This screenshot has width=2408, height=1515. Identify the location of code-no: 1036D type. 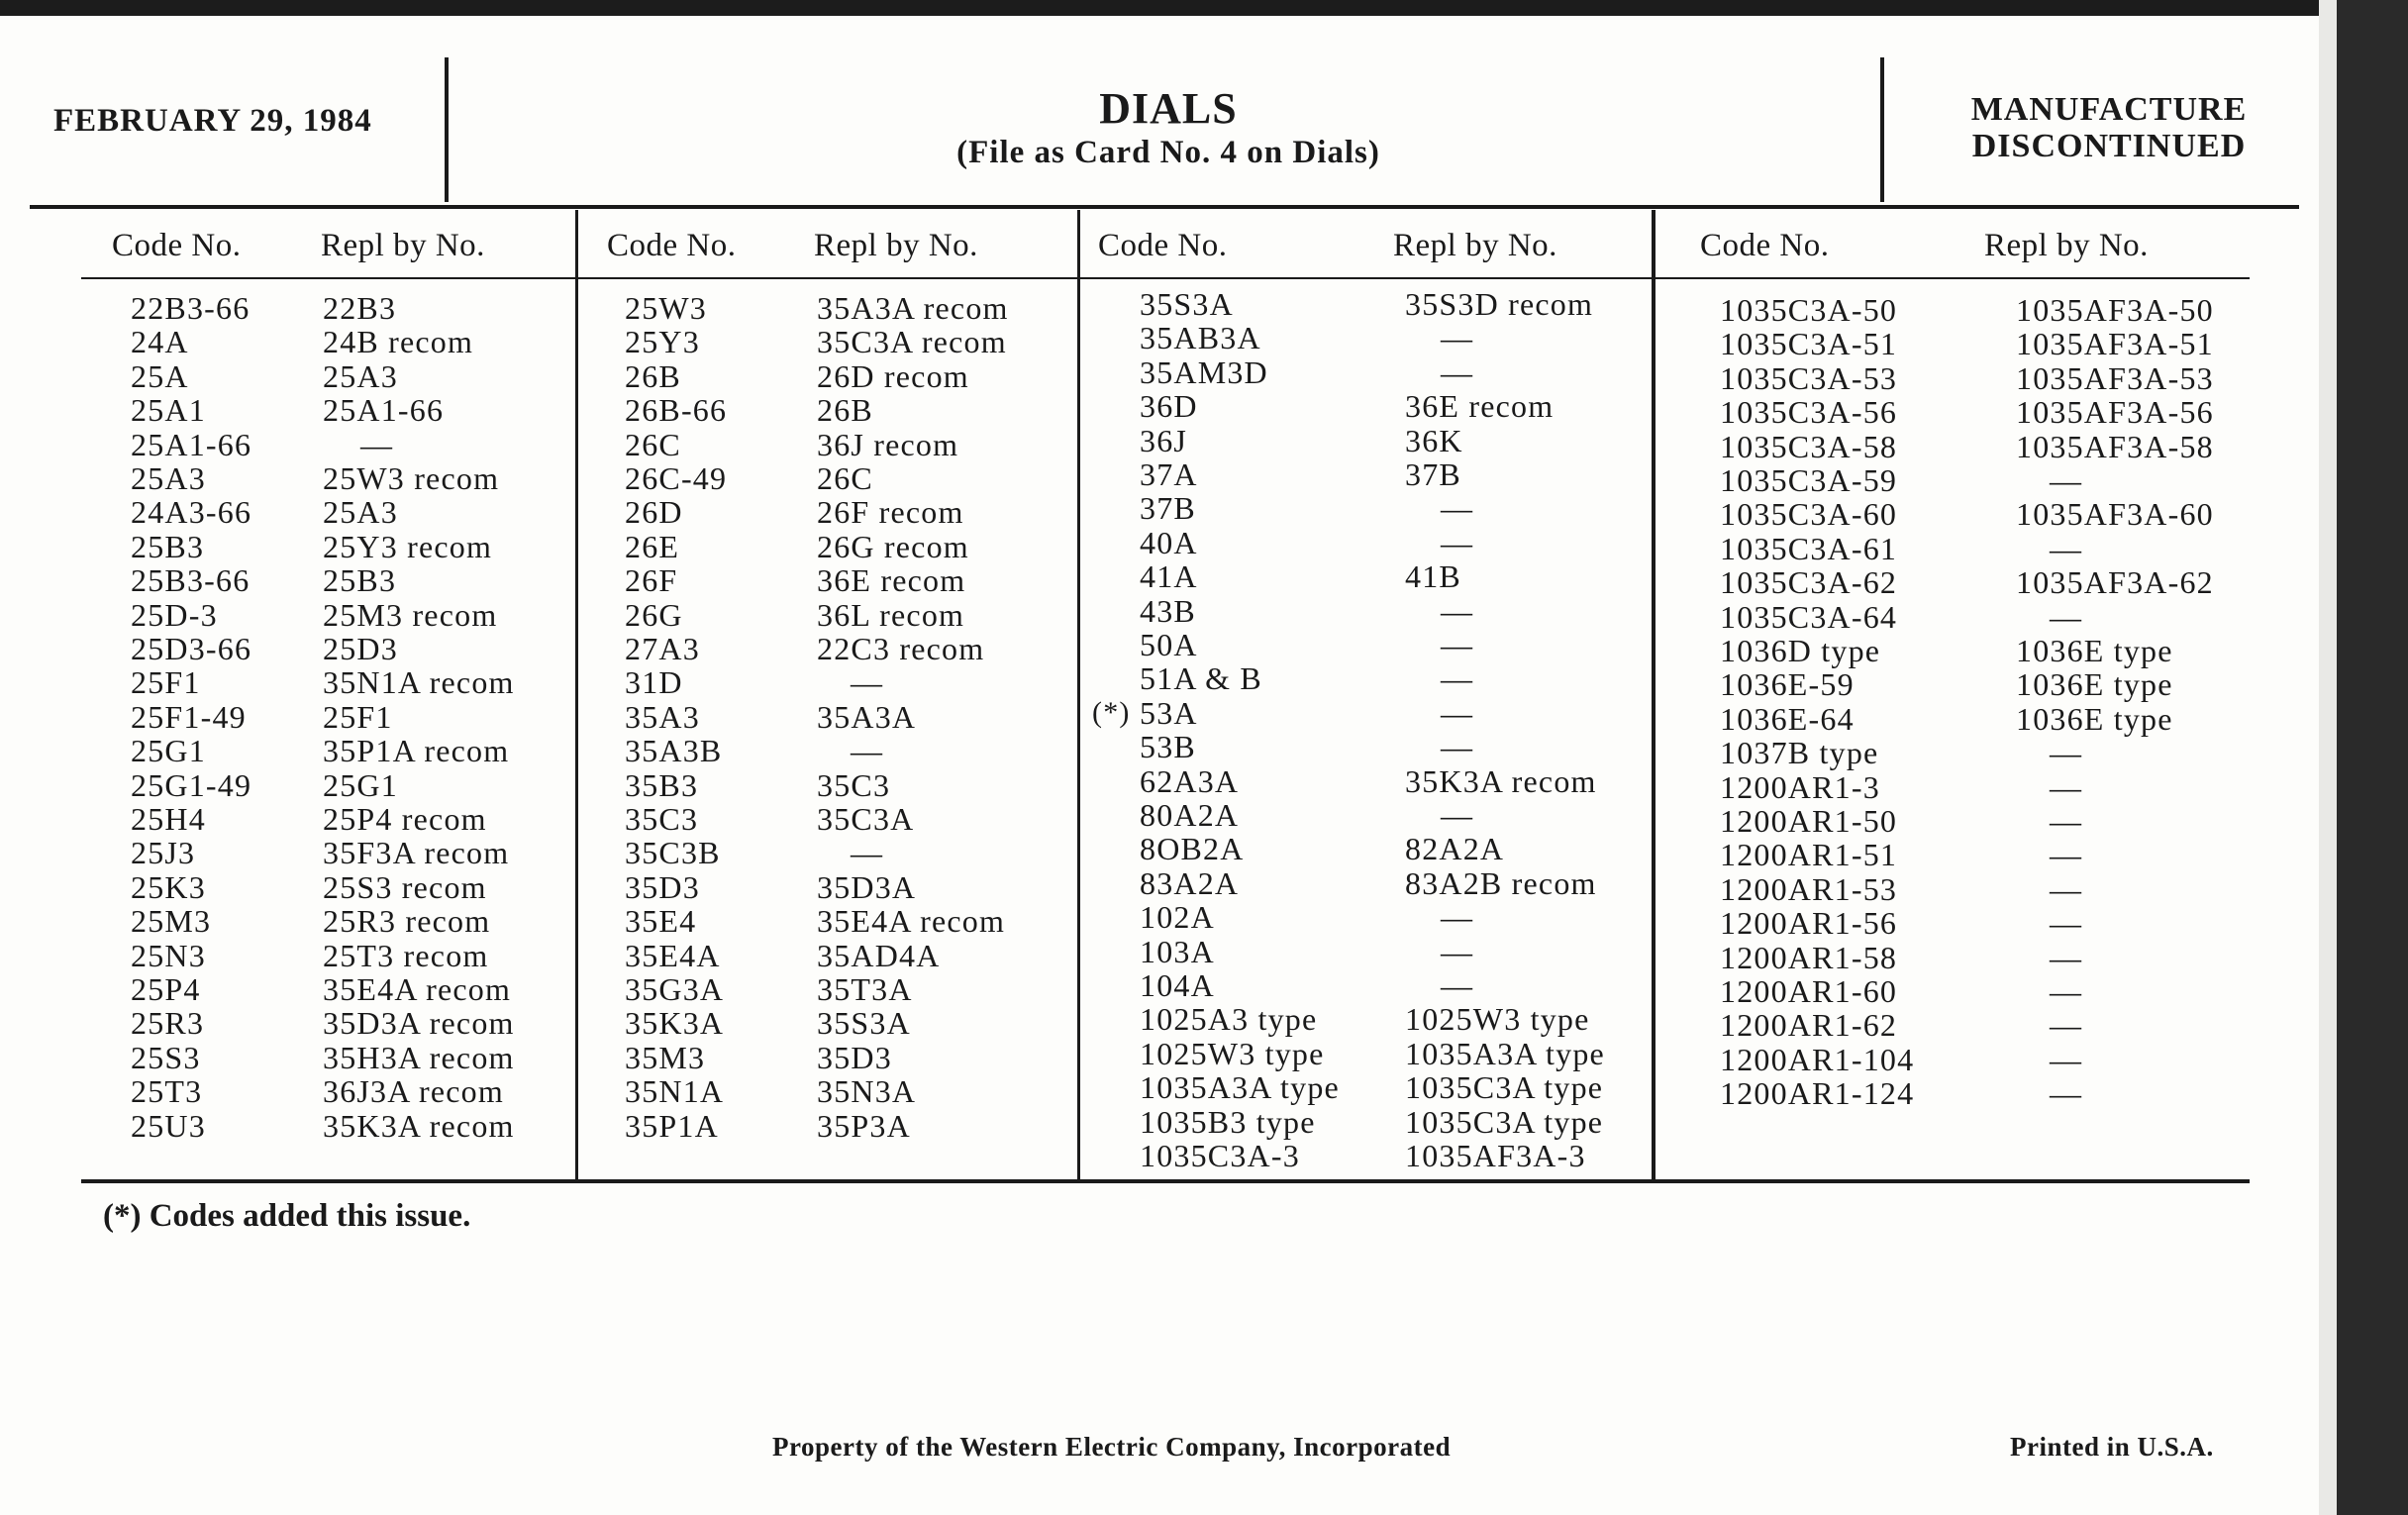
(1800, 650).